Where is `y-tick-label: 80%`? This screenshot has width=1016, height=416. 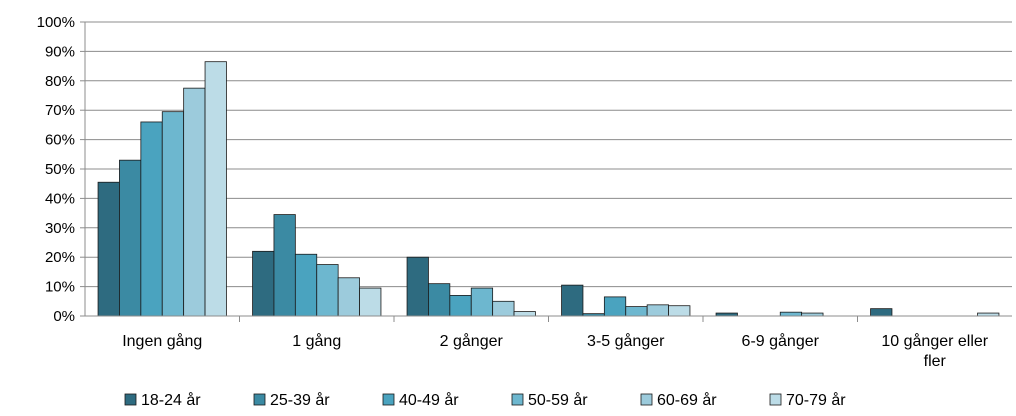 y-tick-label: 80% is located at coordinates (60, 81).